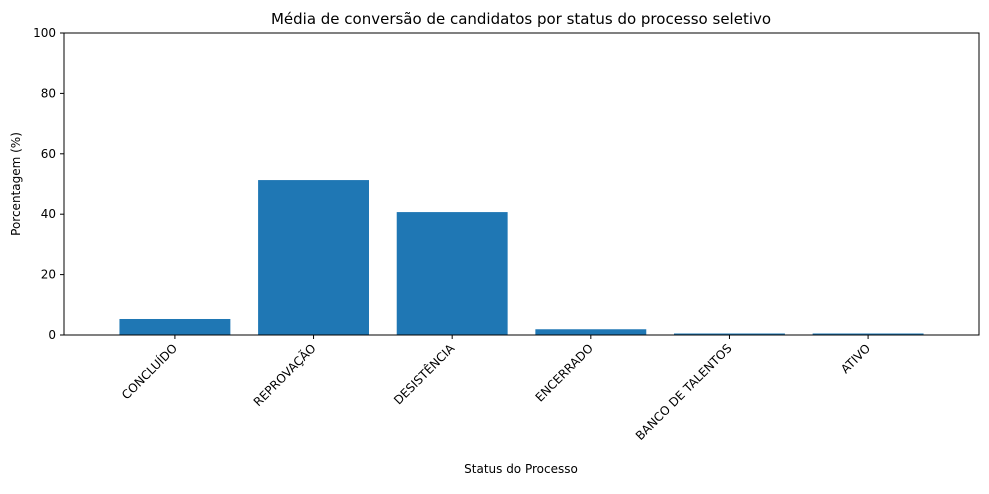 The image size is (989, 494). What do you see at coordinates (729, 334) in the screenshot?
I see `bar-banco-de-talentos` at bounding box center [729, 334].